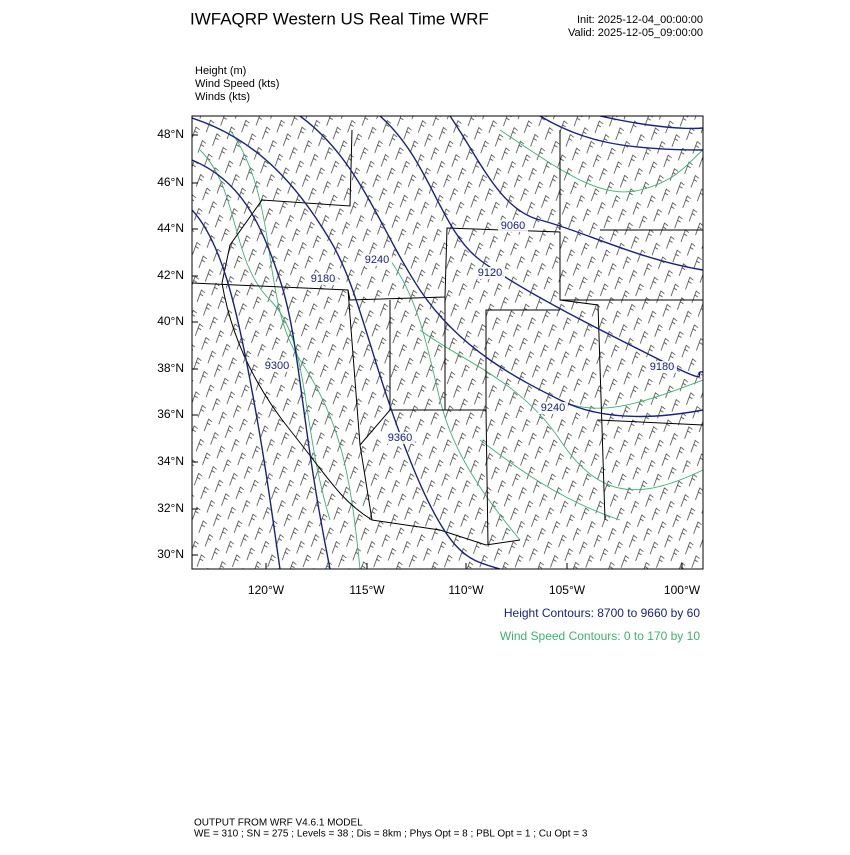 Image resolution: width=850 pixels, height=855 pixels. I want to click on field-label: Wind Speed (kts), so click(237, 84).